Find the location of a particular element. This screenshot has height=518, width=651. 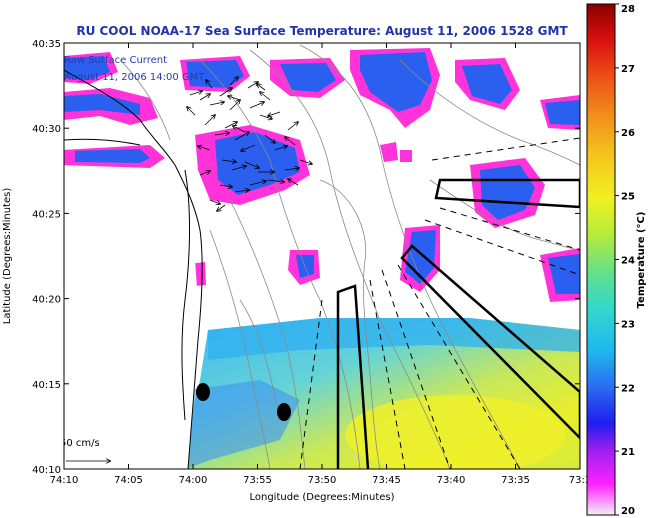

sst-field-cool-strip is located at coordinates (394, 339).